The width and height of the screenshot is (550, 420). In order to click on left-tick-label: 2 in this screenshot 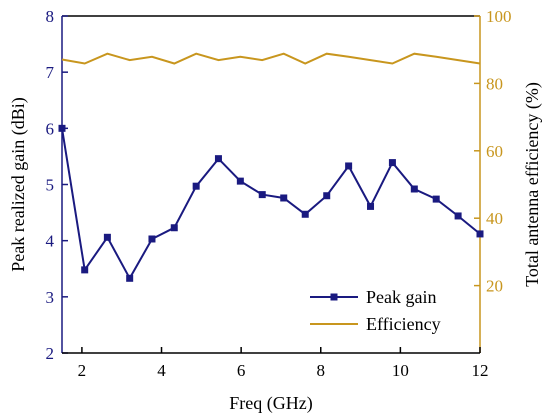, I will do `click(50, 353)`.